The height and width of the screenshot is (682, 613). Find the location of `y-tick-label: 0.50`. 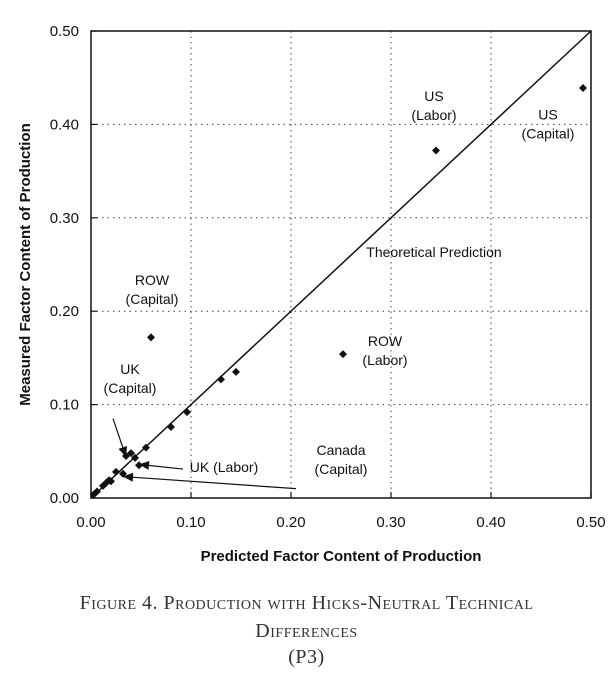

y-tick-label: 0.50 is located at coordinates (64, 31).